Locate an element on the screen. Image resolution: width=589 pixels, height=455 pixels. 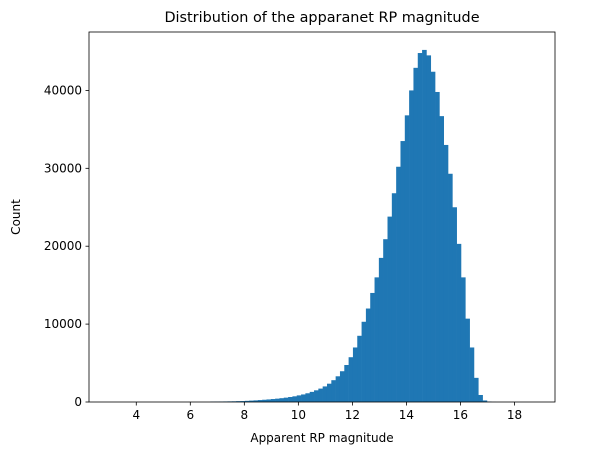
x-tick-label: 10 is located at coordinates (298, 415).